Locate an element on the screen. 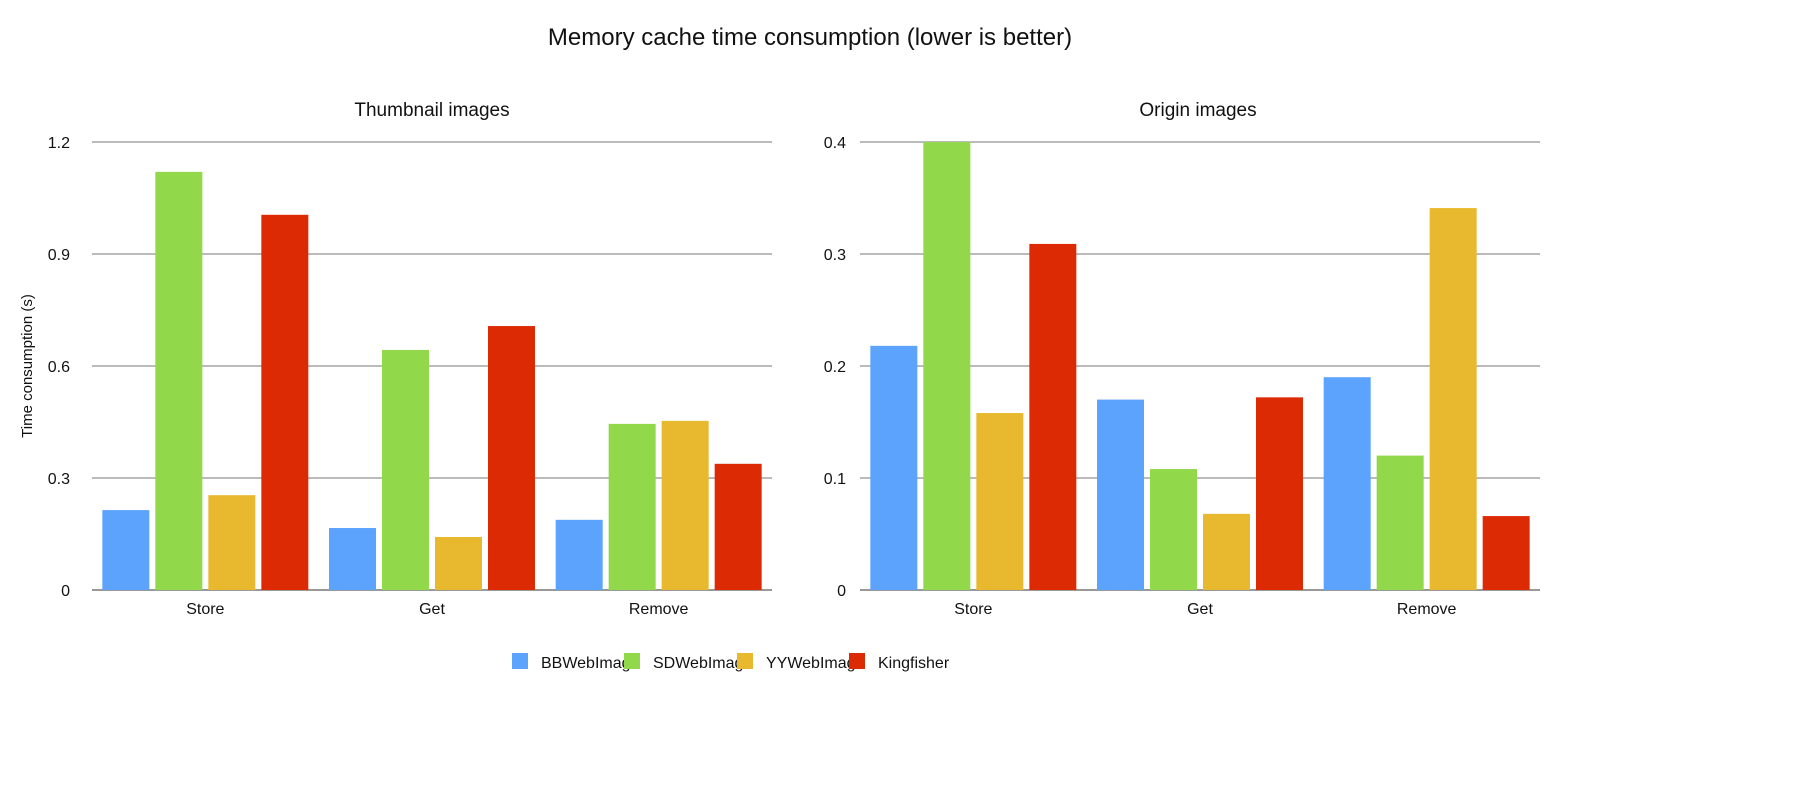  legend-label: BBWebImage is located at coordinates (590, 663).